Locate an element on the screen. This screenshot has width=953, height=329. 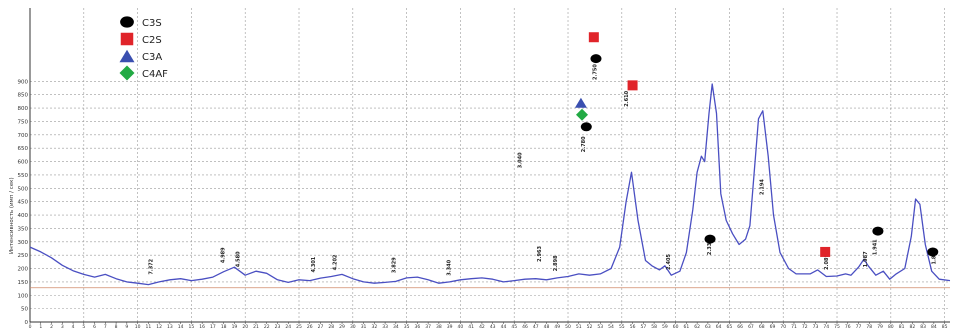
x-tick-label: 12 is located at coordinates (159, 326).